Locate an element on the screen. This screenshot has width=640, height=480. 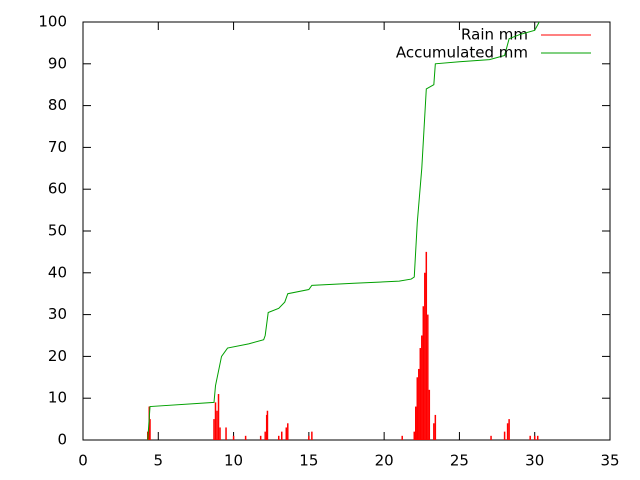
x-tick-label: 30 is located at coordinates (534, 461).